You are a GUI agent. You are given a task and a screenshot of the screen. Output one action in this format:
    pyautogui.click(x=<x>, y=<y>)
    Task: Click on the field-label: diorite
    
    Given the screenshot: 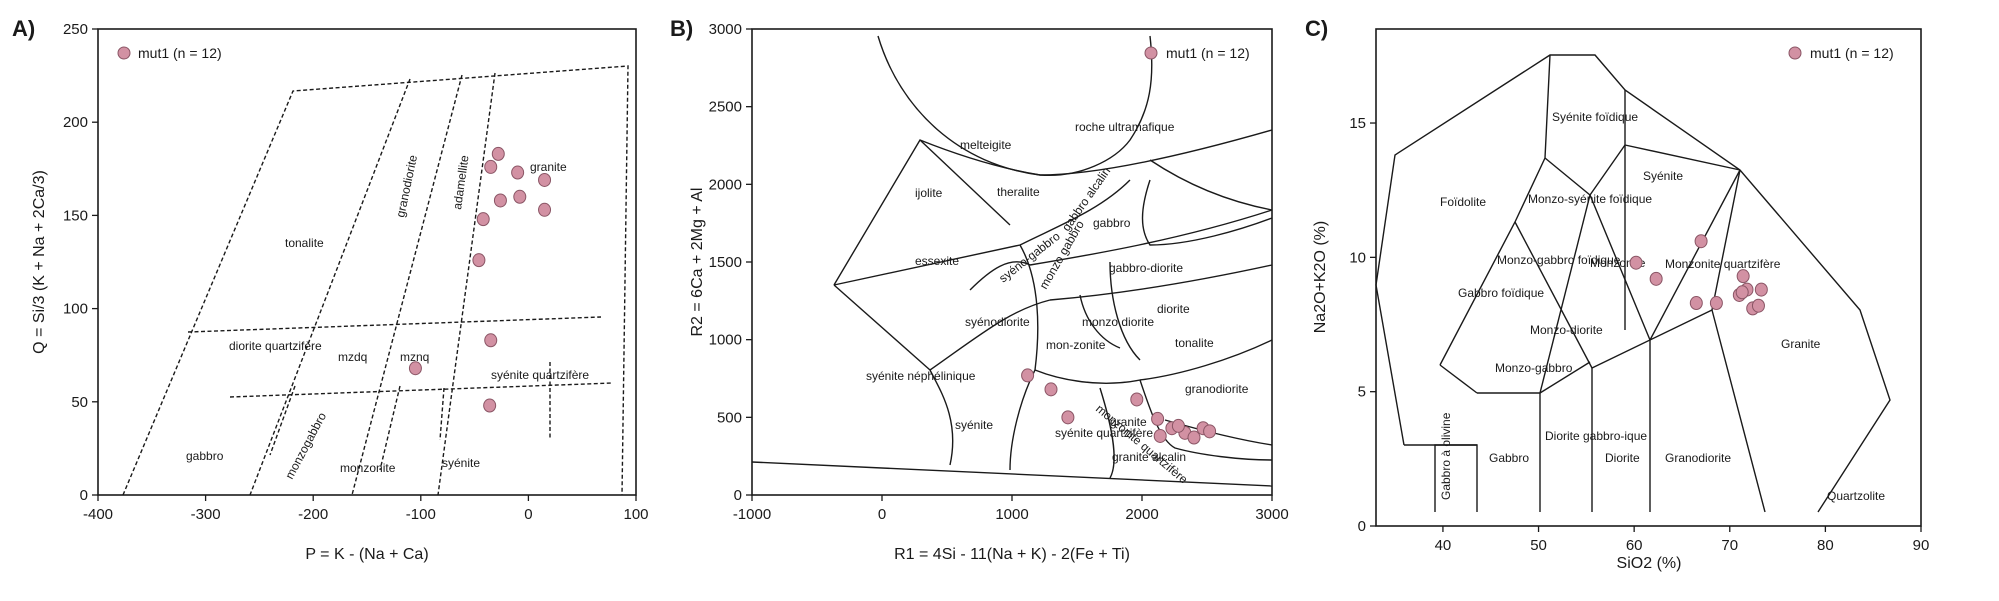 What is the action you would take?
    pyautogui.click(x=1173, y=309)
    